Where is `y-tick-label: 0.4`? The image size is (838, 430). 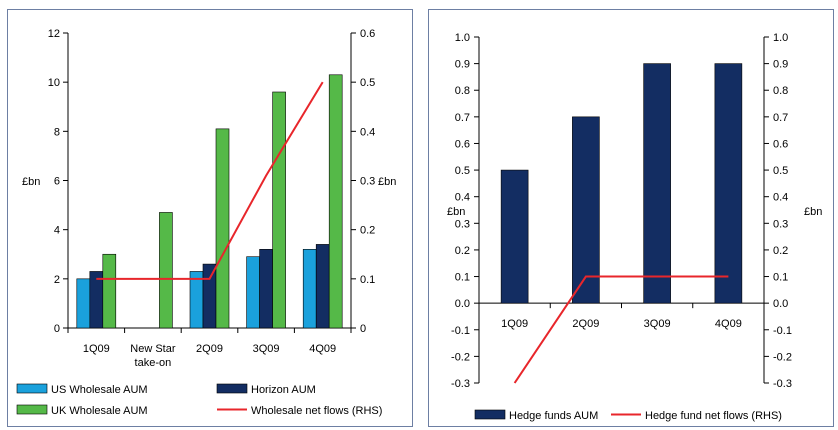 y-tick-label: 0.4 is located at coordinates (462, 198).